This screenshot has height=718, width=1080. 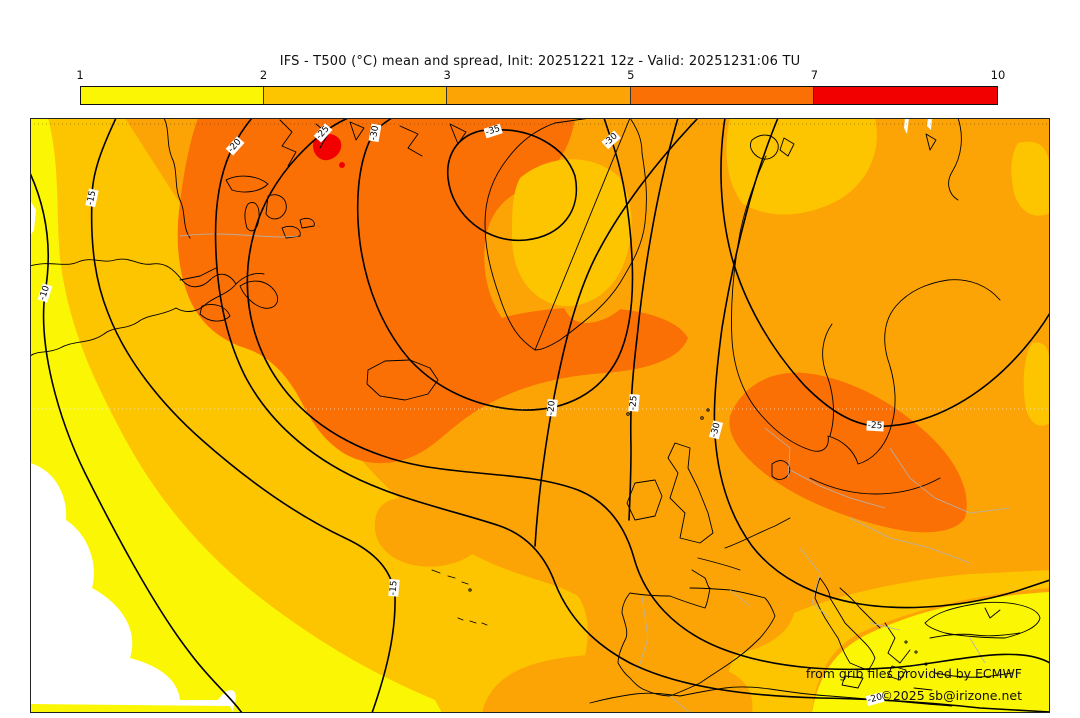 I want to click on colorbar, so click(x=539, y=95).